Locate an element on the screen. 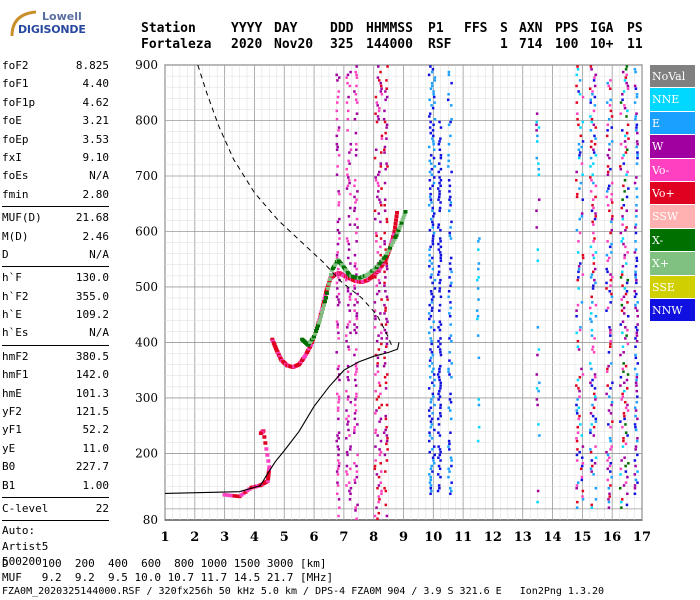 This screenshot has width=700, height=600. parameter-name: fxI is located at coordinates (12, 157).